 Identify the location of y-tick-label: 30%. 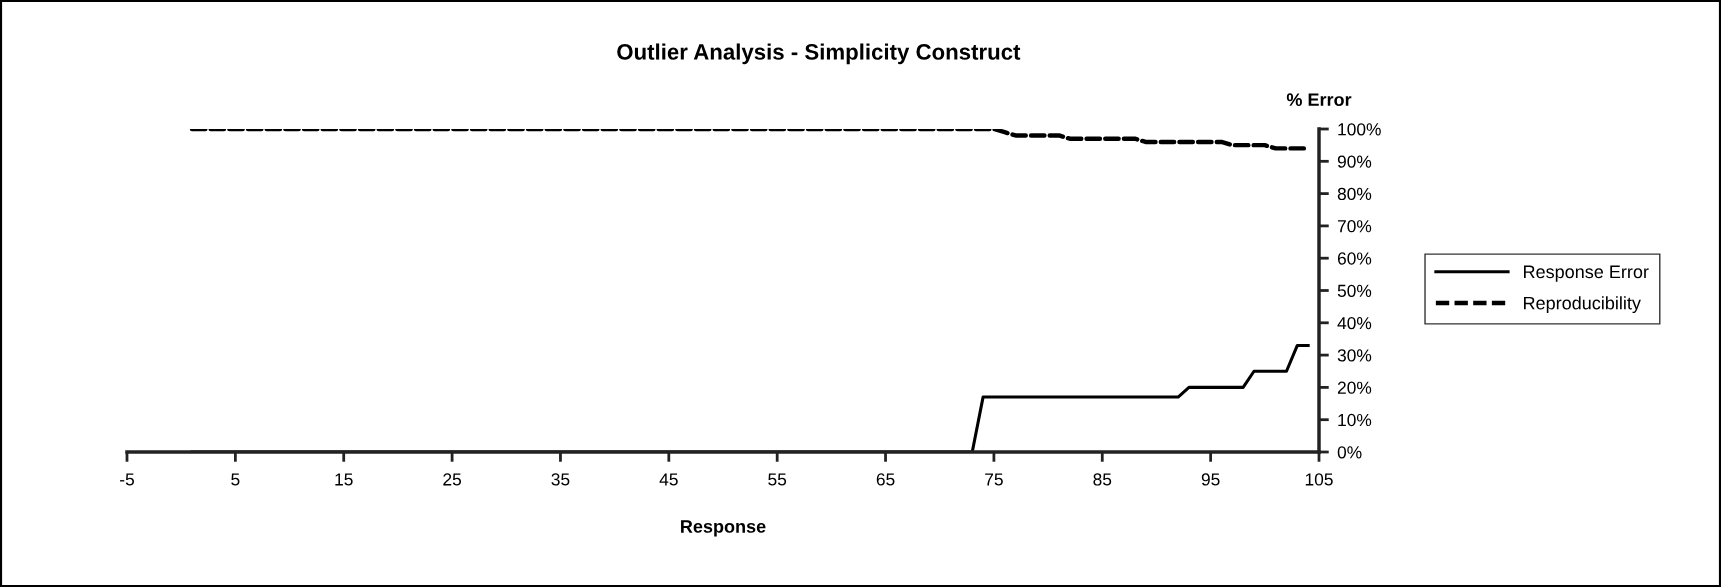
(1354, 355).